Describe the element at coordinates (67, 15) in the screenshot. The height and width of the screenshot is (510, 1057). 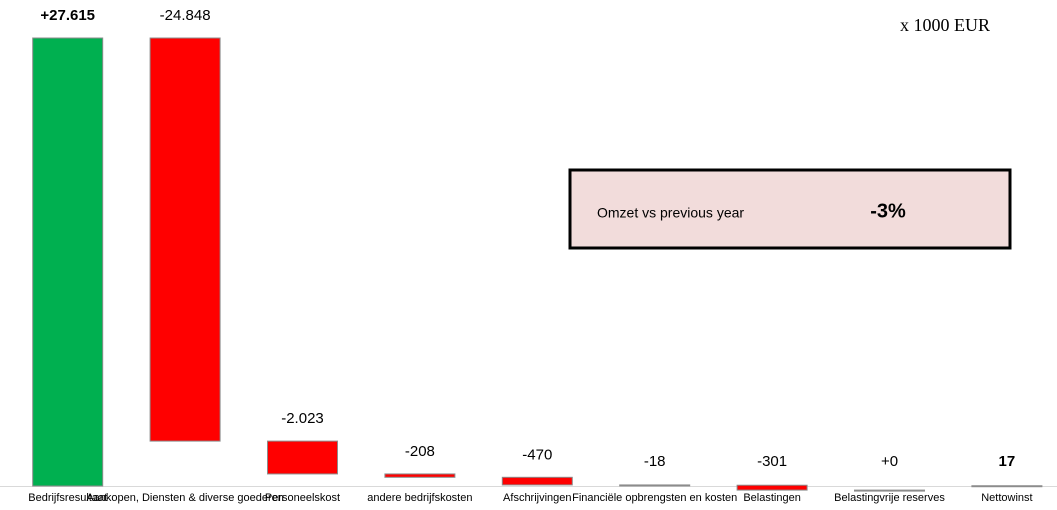
I see `value-label: +27.615` at that location.